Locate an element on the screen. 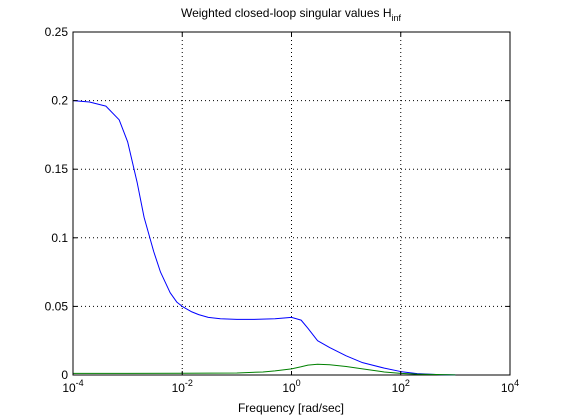 The image size is (561, 420). y-tick-label: 0.2 is located at coordinates (59, 101).